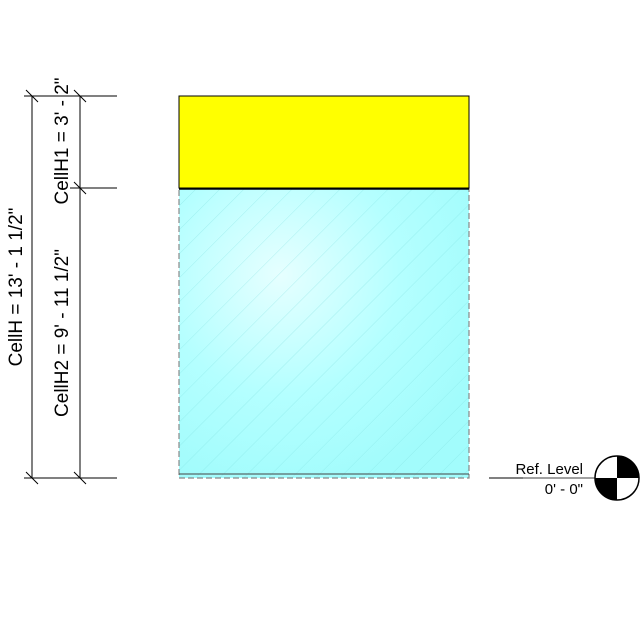 The width and height of the screenshot is (640, 625). What do you see at coordinates (62, 140) in the screenshot?
I see `upper-cell-height-label: CellH1 = 3' - 2"` at bounding box center [62, 140].